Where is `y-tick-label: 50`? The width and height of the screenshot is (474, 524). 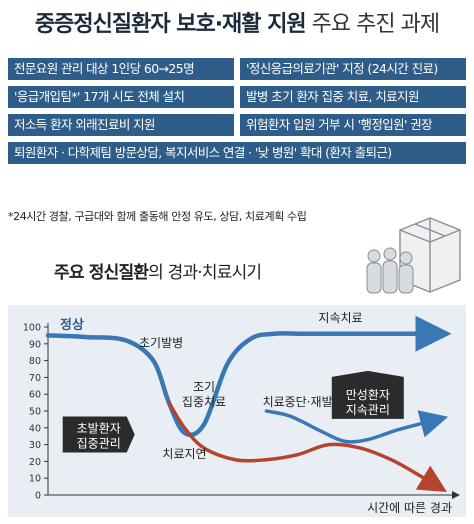 y-tick-label: 50 is located at coordinates (35, 412).